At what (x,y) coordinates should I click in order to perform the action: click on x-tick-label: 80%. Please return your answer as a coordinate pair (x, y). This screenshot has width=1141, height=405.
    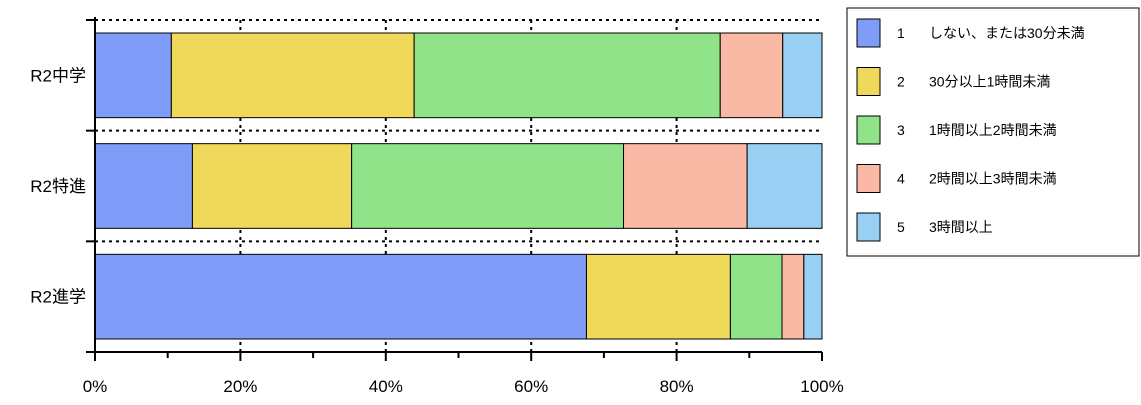
    Looking at the image, I should click on (677, 386).